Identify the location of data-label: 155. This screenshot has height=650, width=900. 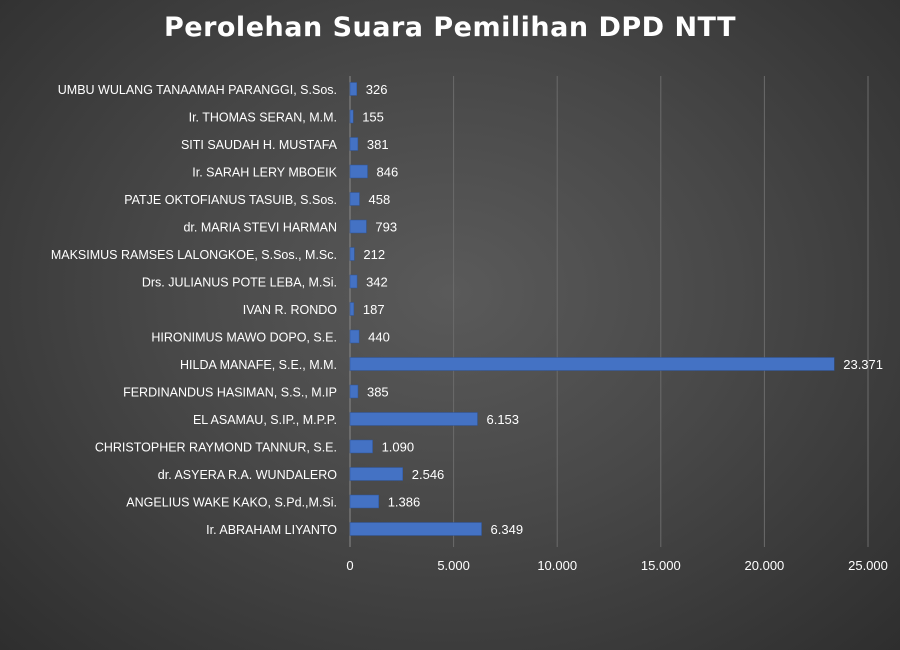
(373, 117).